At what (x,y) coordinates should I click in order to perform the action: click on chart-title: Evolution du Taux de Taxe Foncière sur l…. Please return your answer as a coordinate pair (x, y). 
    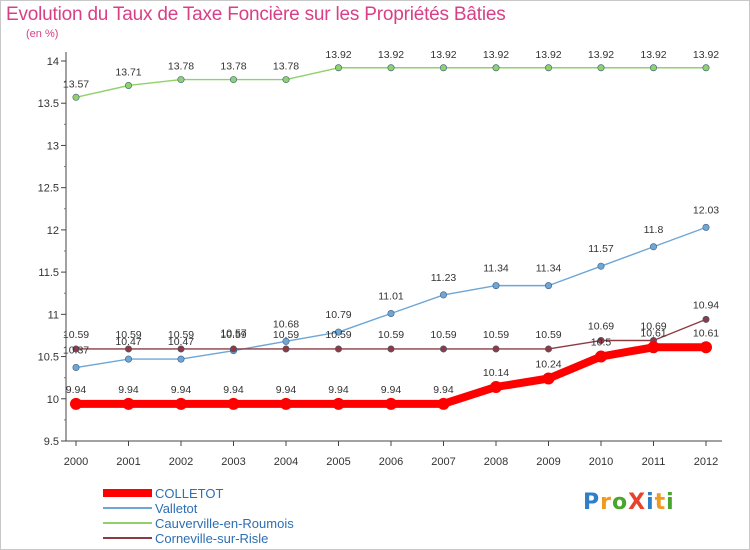
    Looking at the image, I should click on (256, 14).